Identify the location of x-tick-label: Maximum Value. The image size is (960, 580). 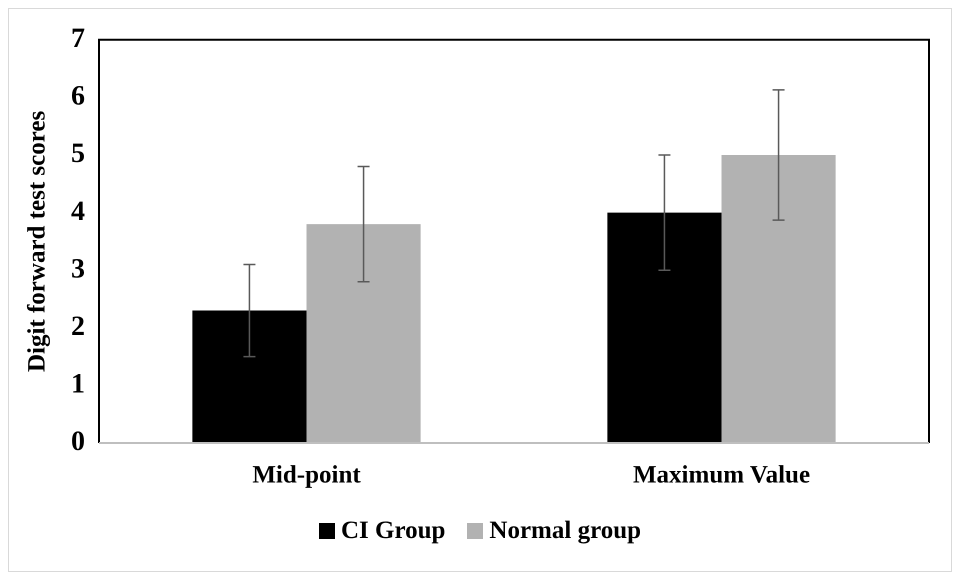
(721, 474).